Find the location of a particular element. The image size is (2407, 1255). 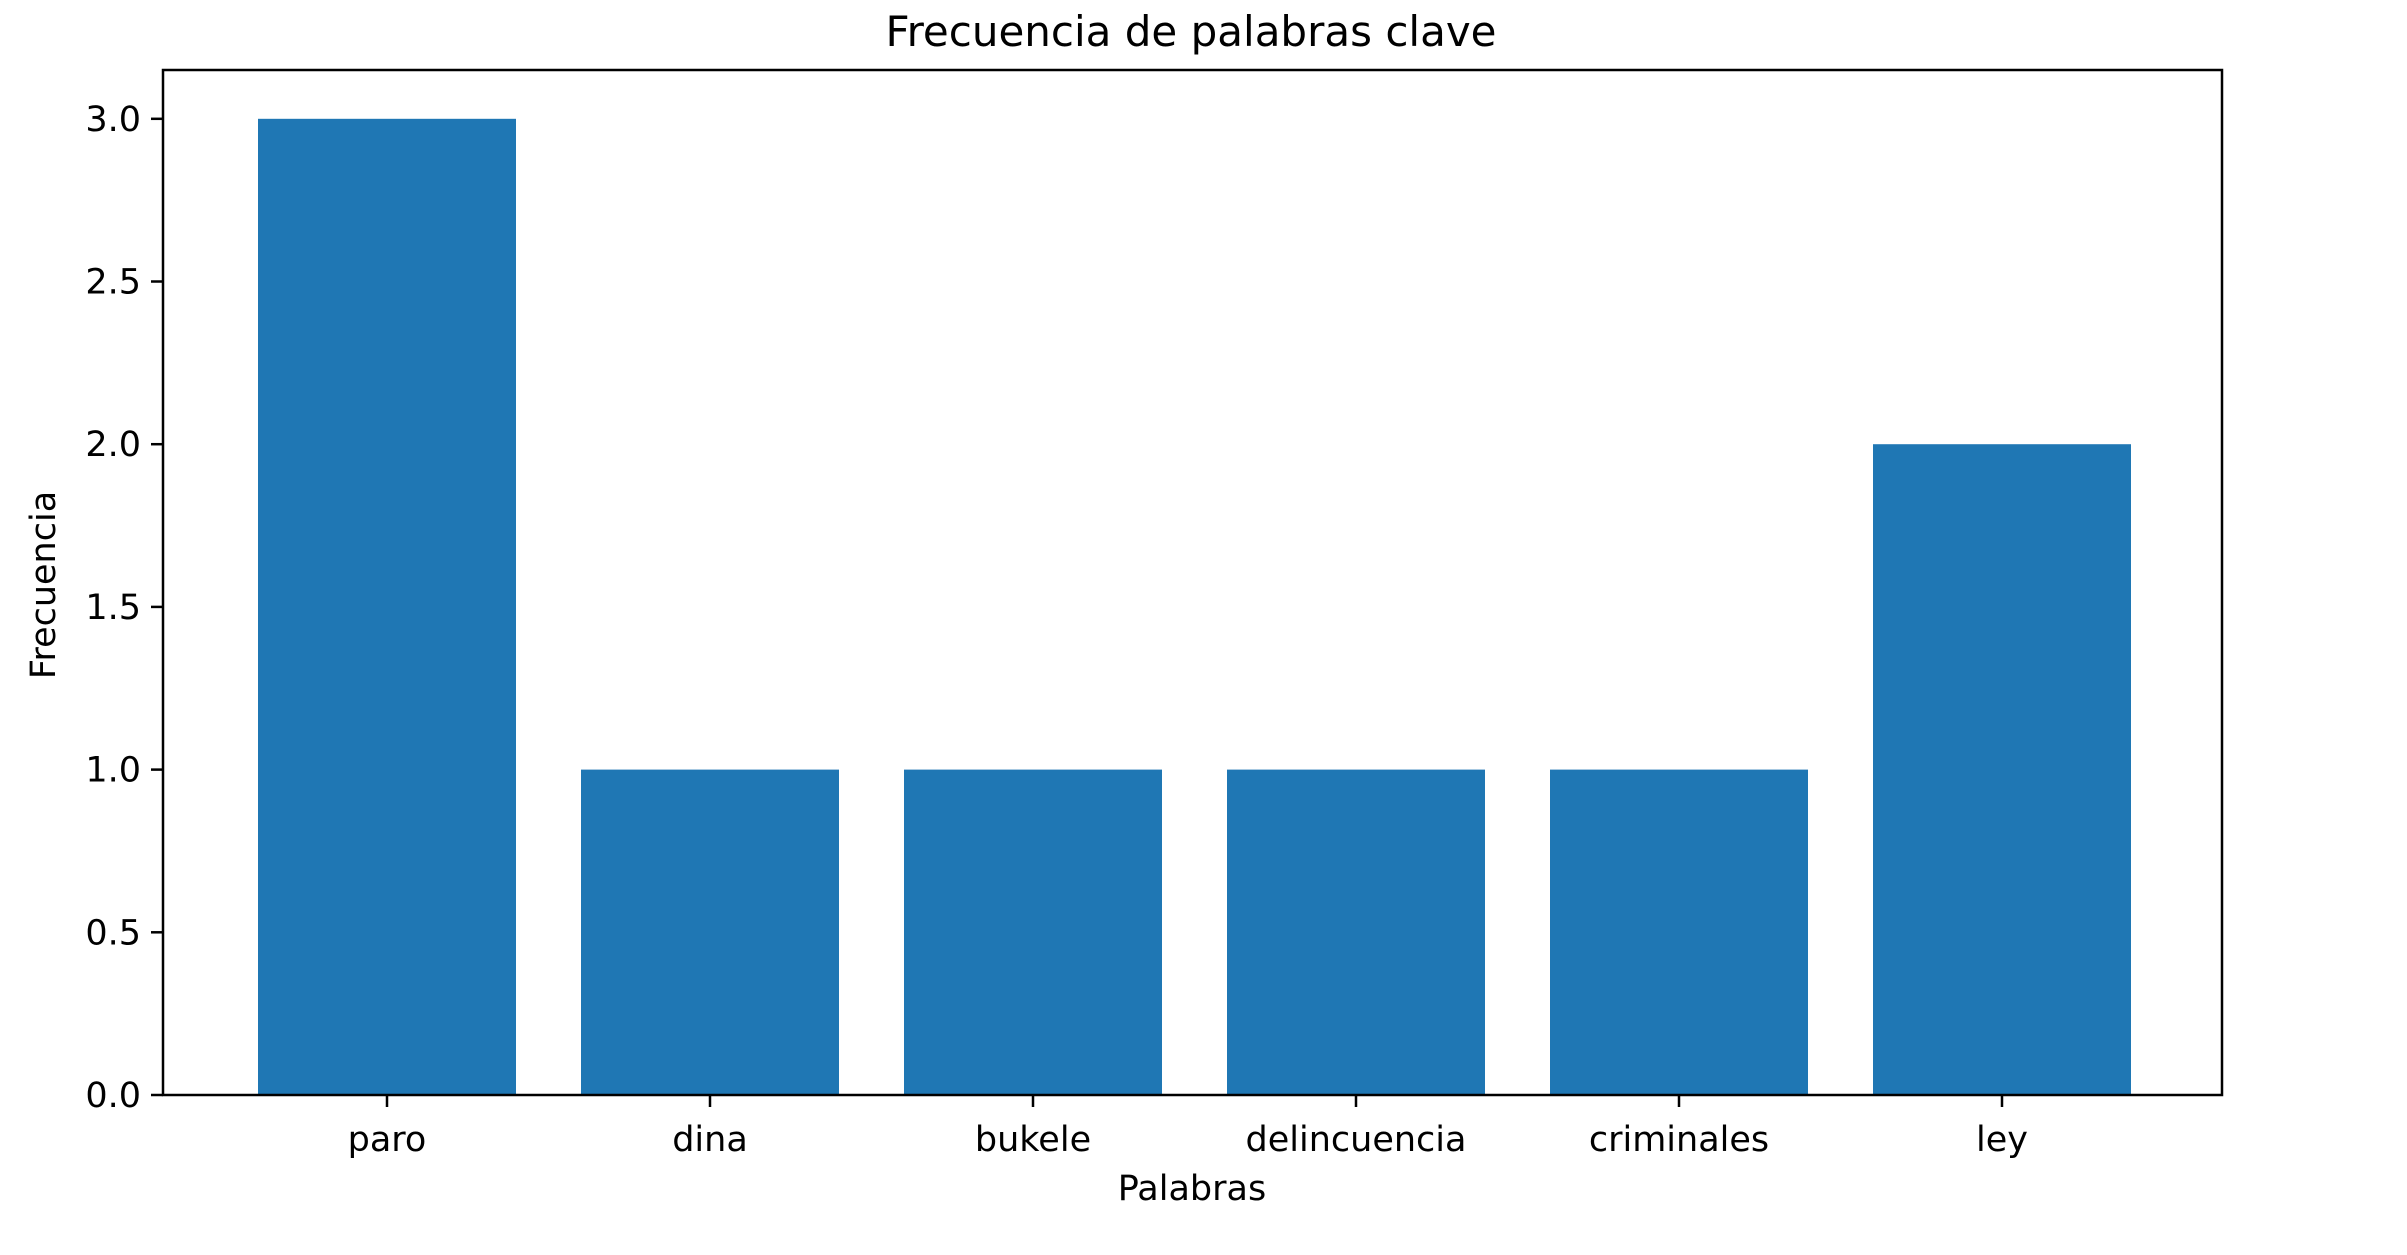

x-tick-label: dina is located at coordinates (710, 1140).